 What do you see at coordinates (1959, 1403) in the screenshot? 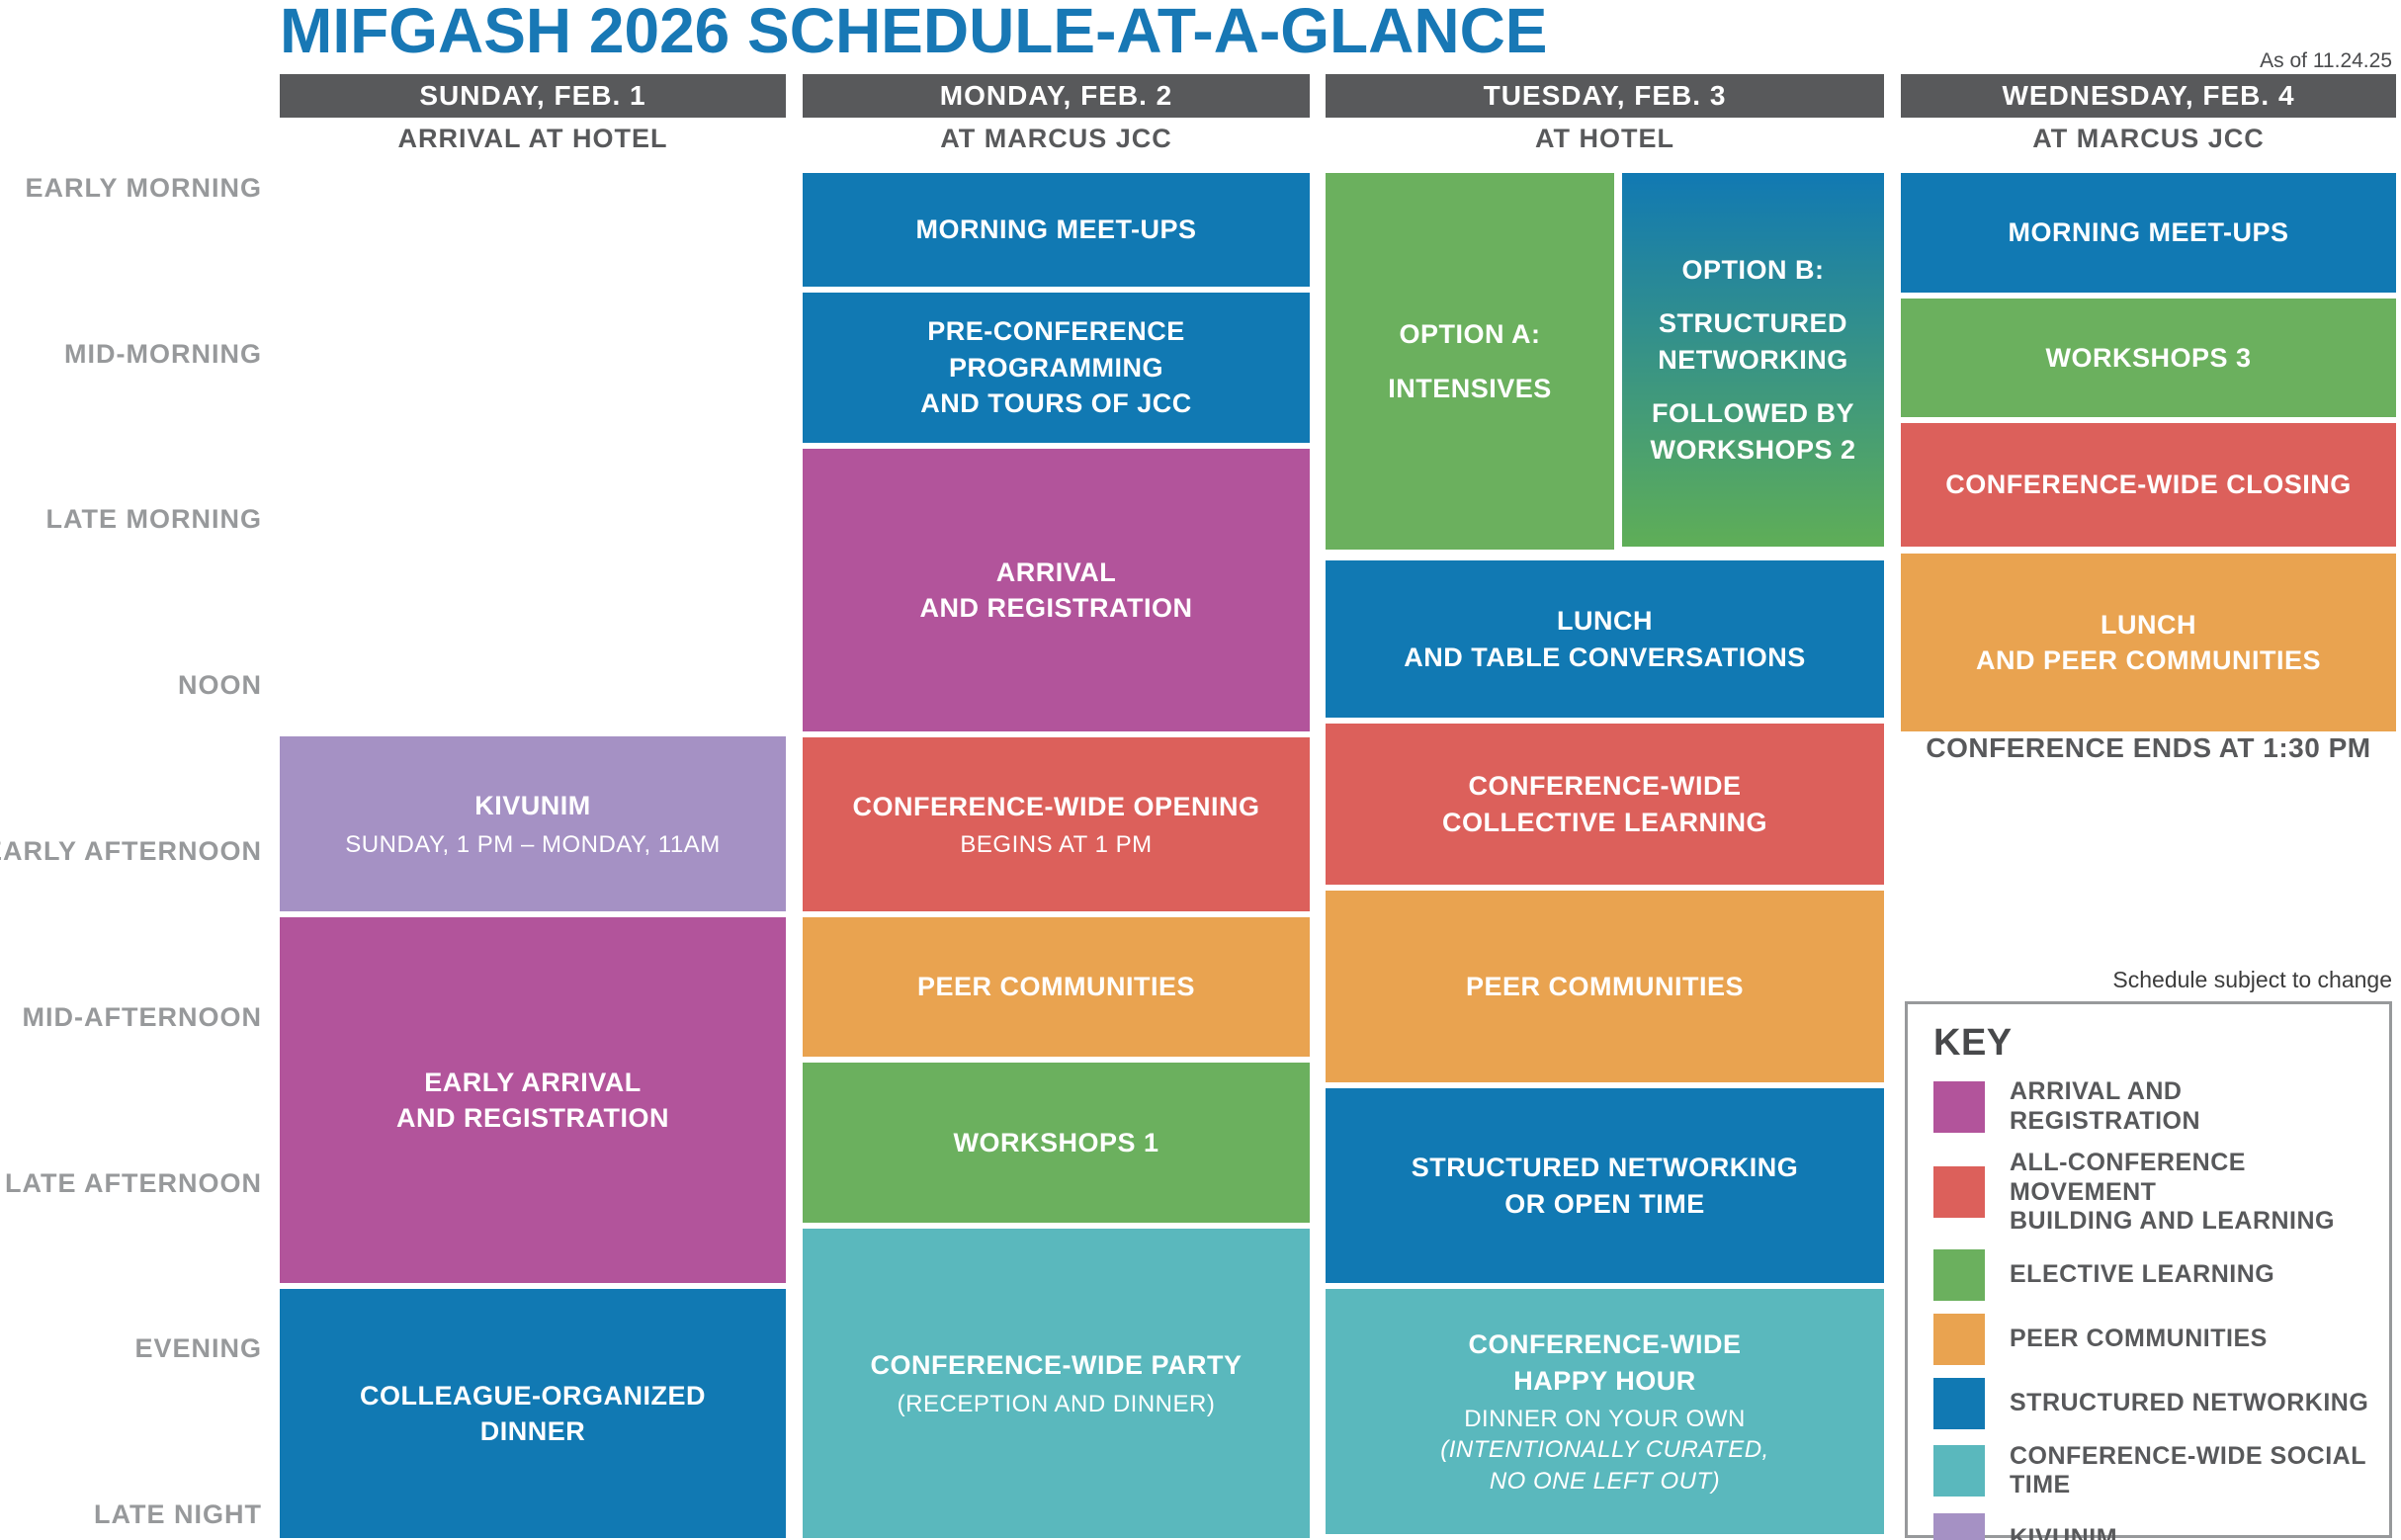
I see `legend-swatch-networking` at bounding box center [1959, 1403].